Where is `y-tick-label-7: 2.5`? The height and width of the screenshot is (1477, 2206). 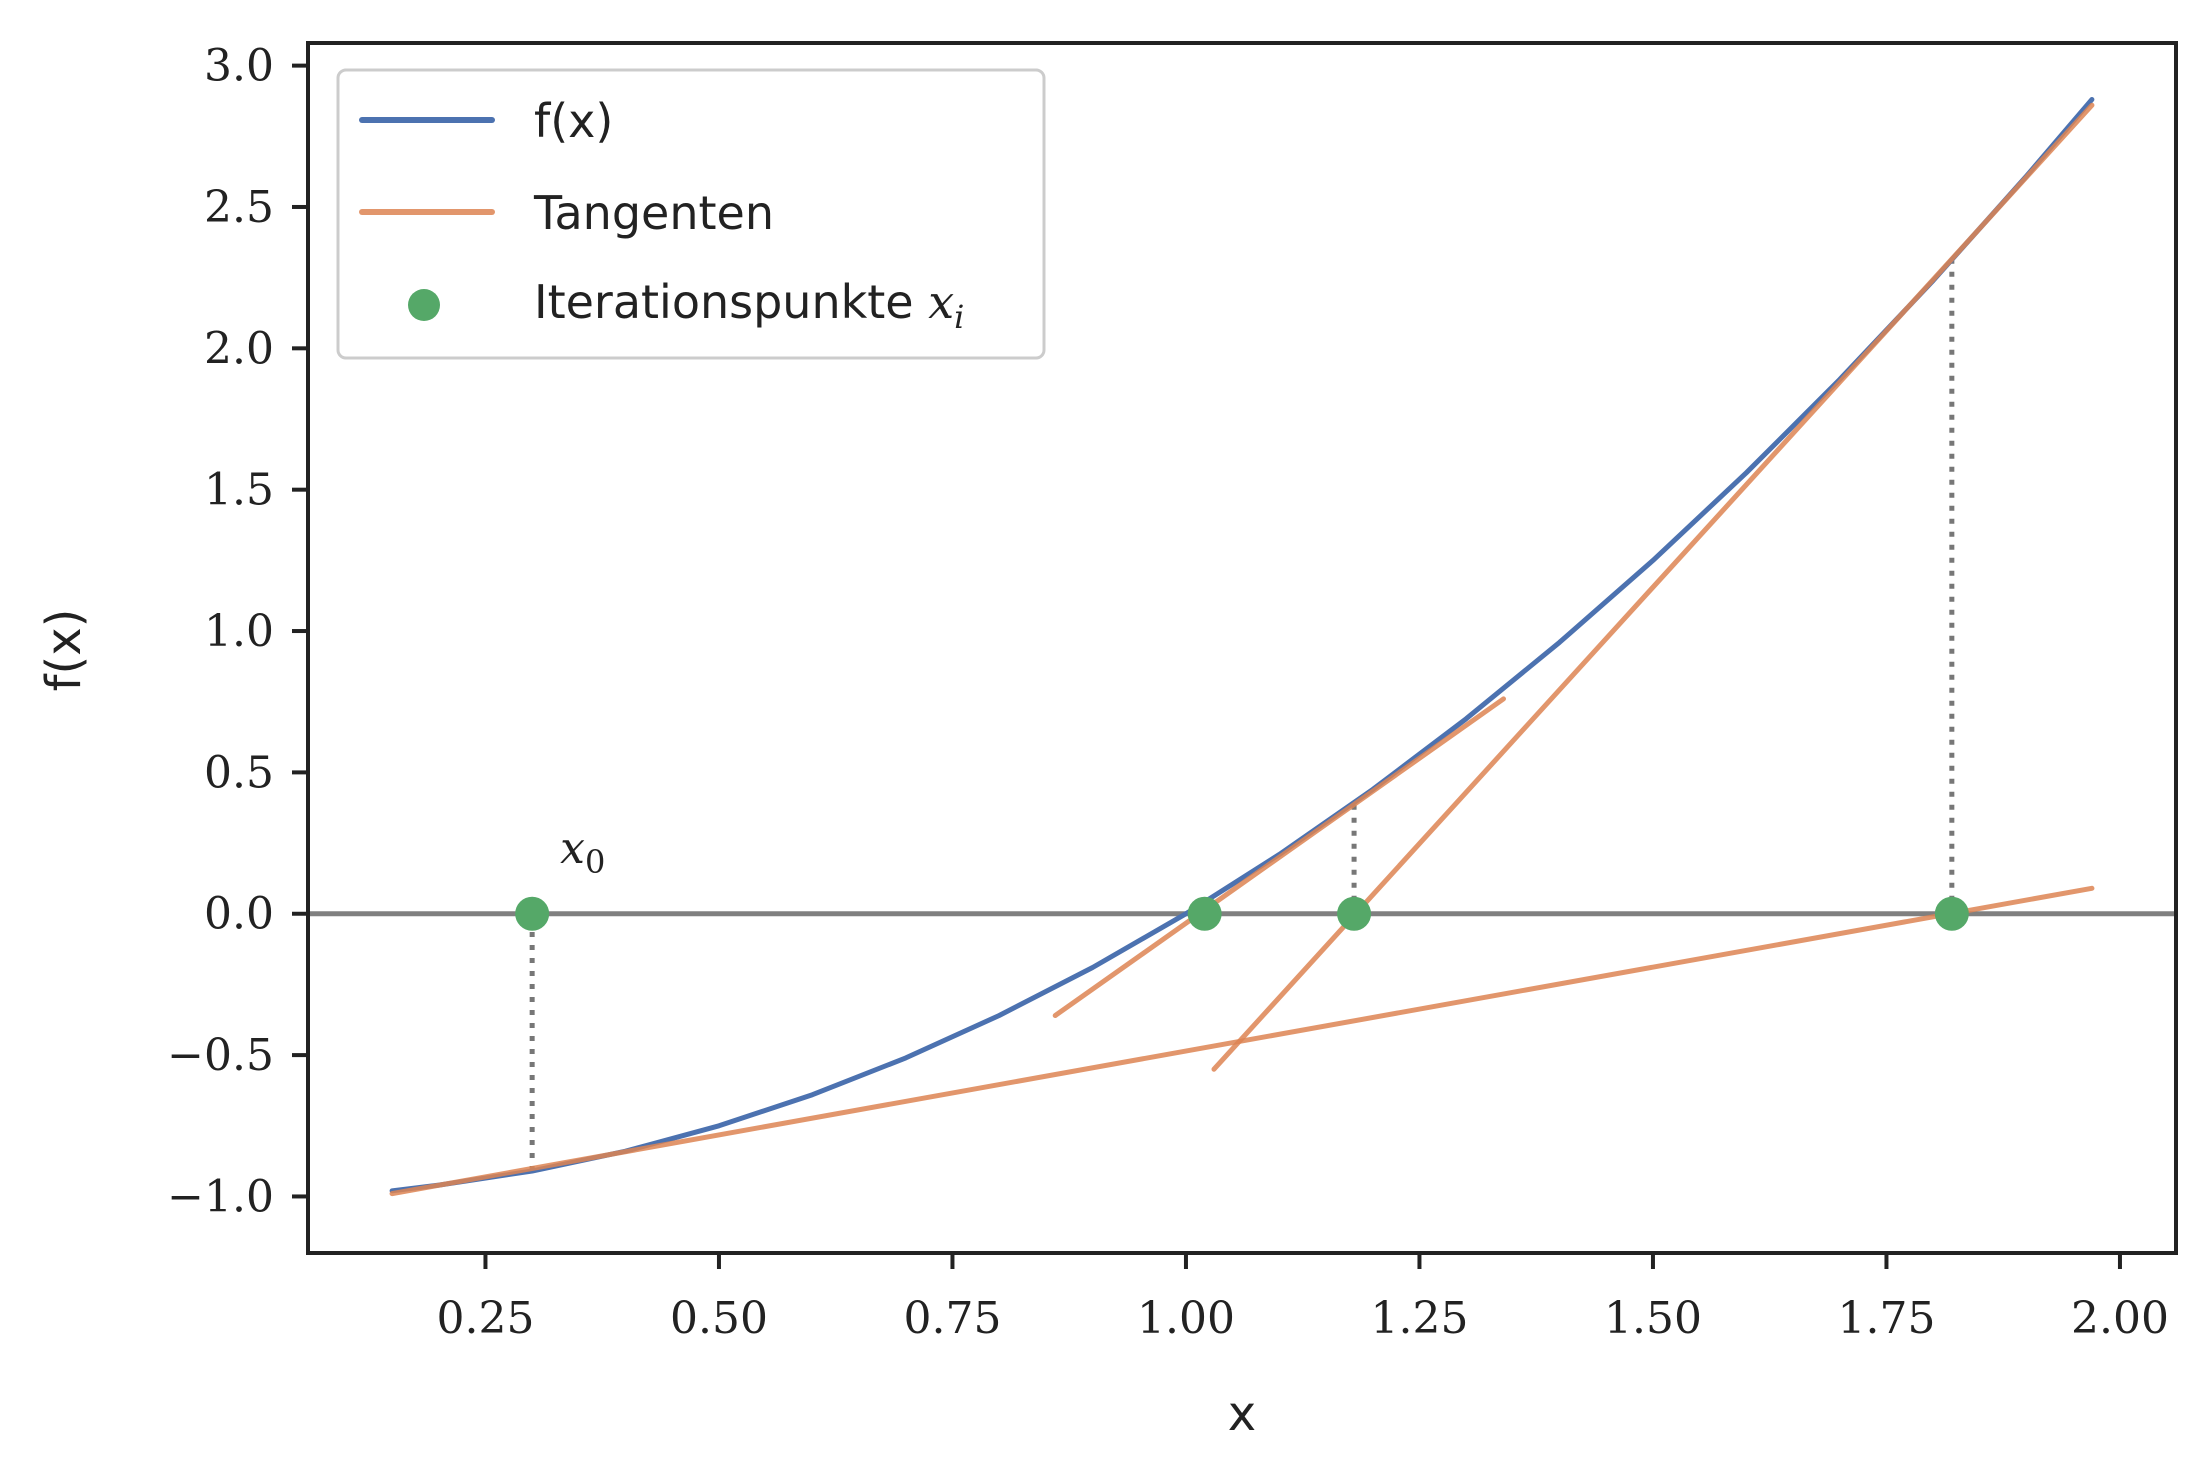
y-tick-label-7: 2.5 is located at coordinates (239, 207).